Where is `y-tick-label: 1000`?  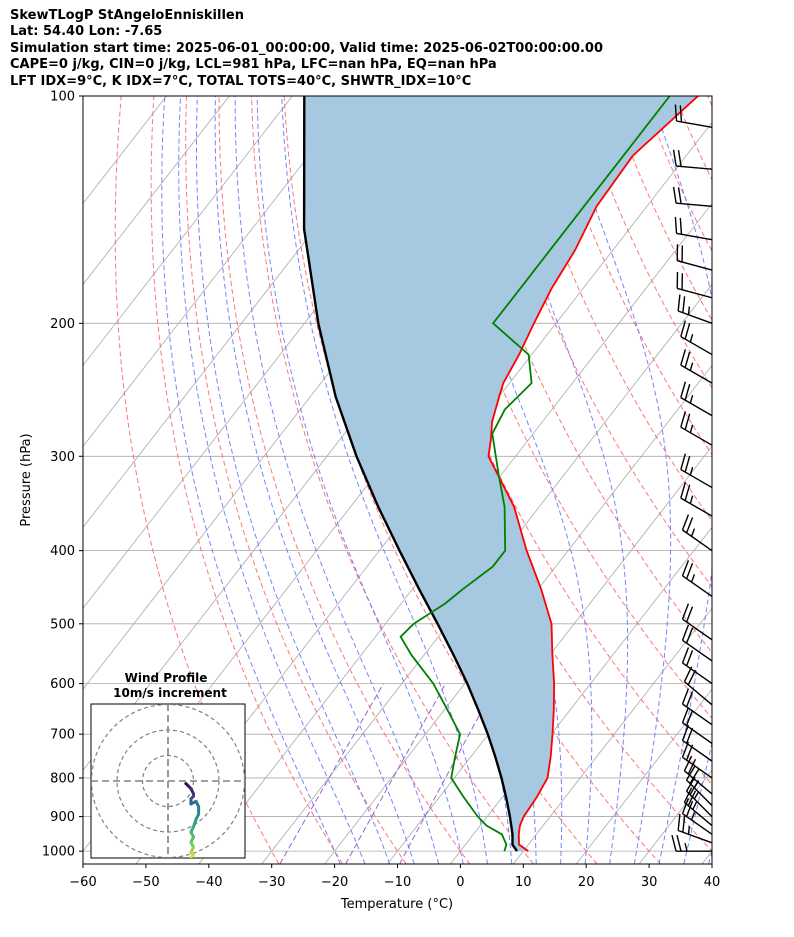 y-tick-label: 1000 is located at coordinates (58, 852).